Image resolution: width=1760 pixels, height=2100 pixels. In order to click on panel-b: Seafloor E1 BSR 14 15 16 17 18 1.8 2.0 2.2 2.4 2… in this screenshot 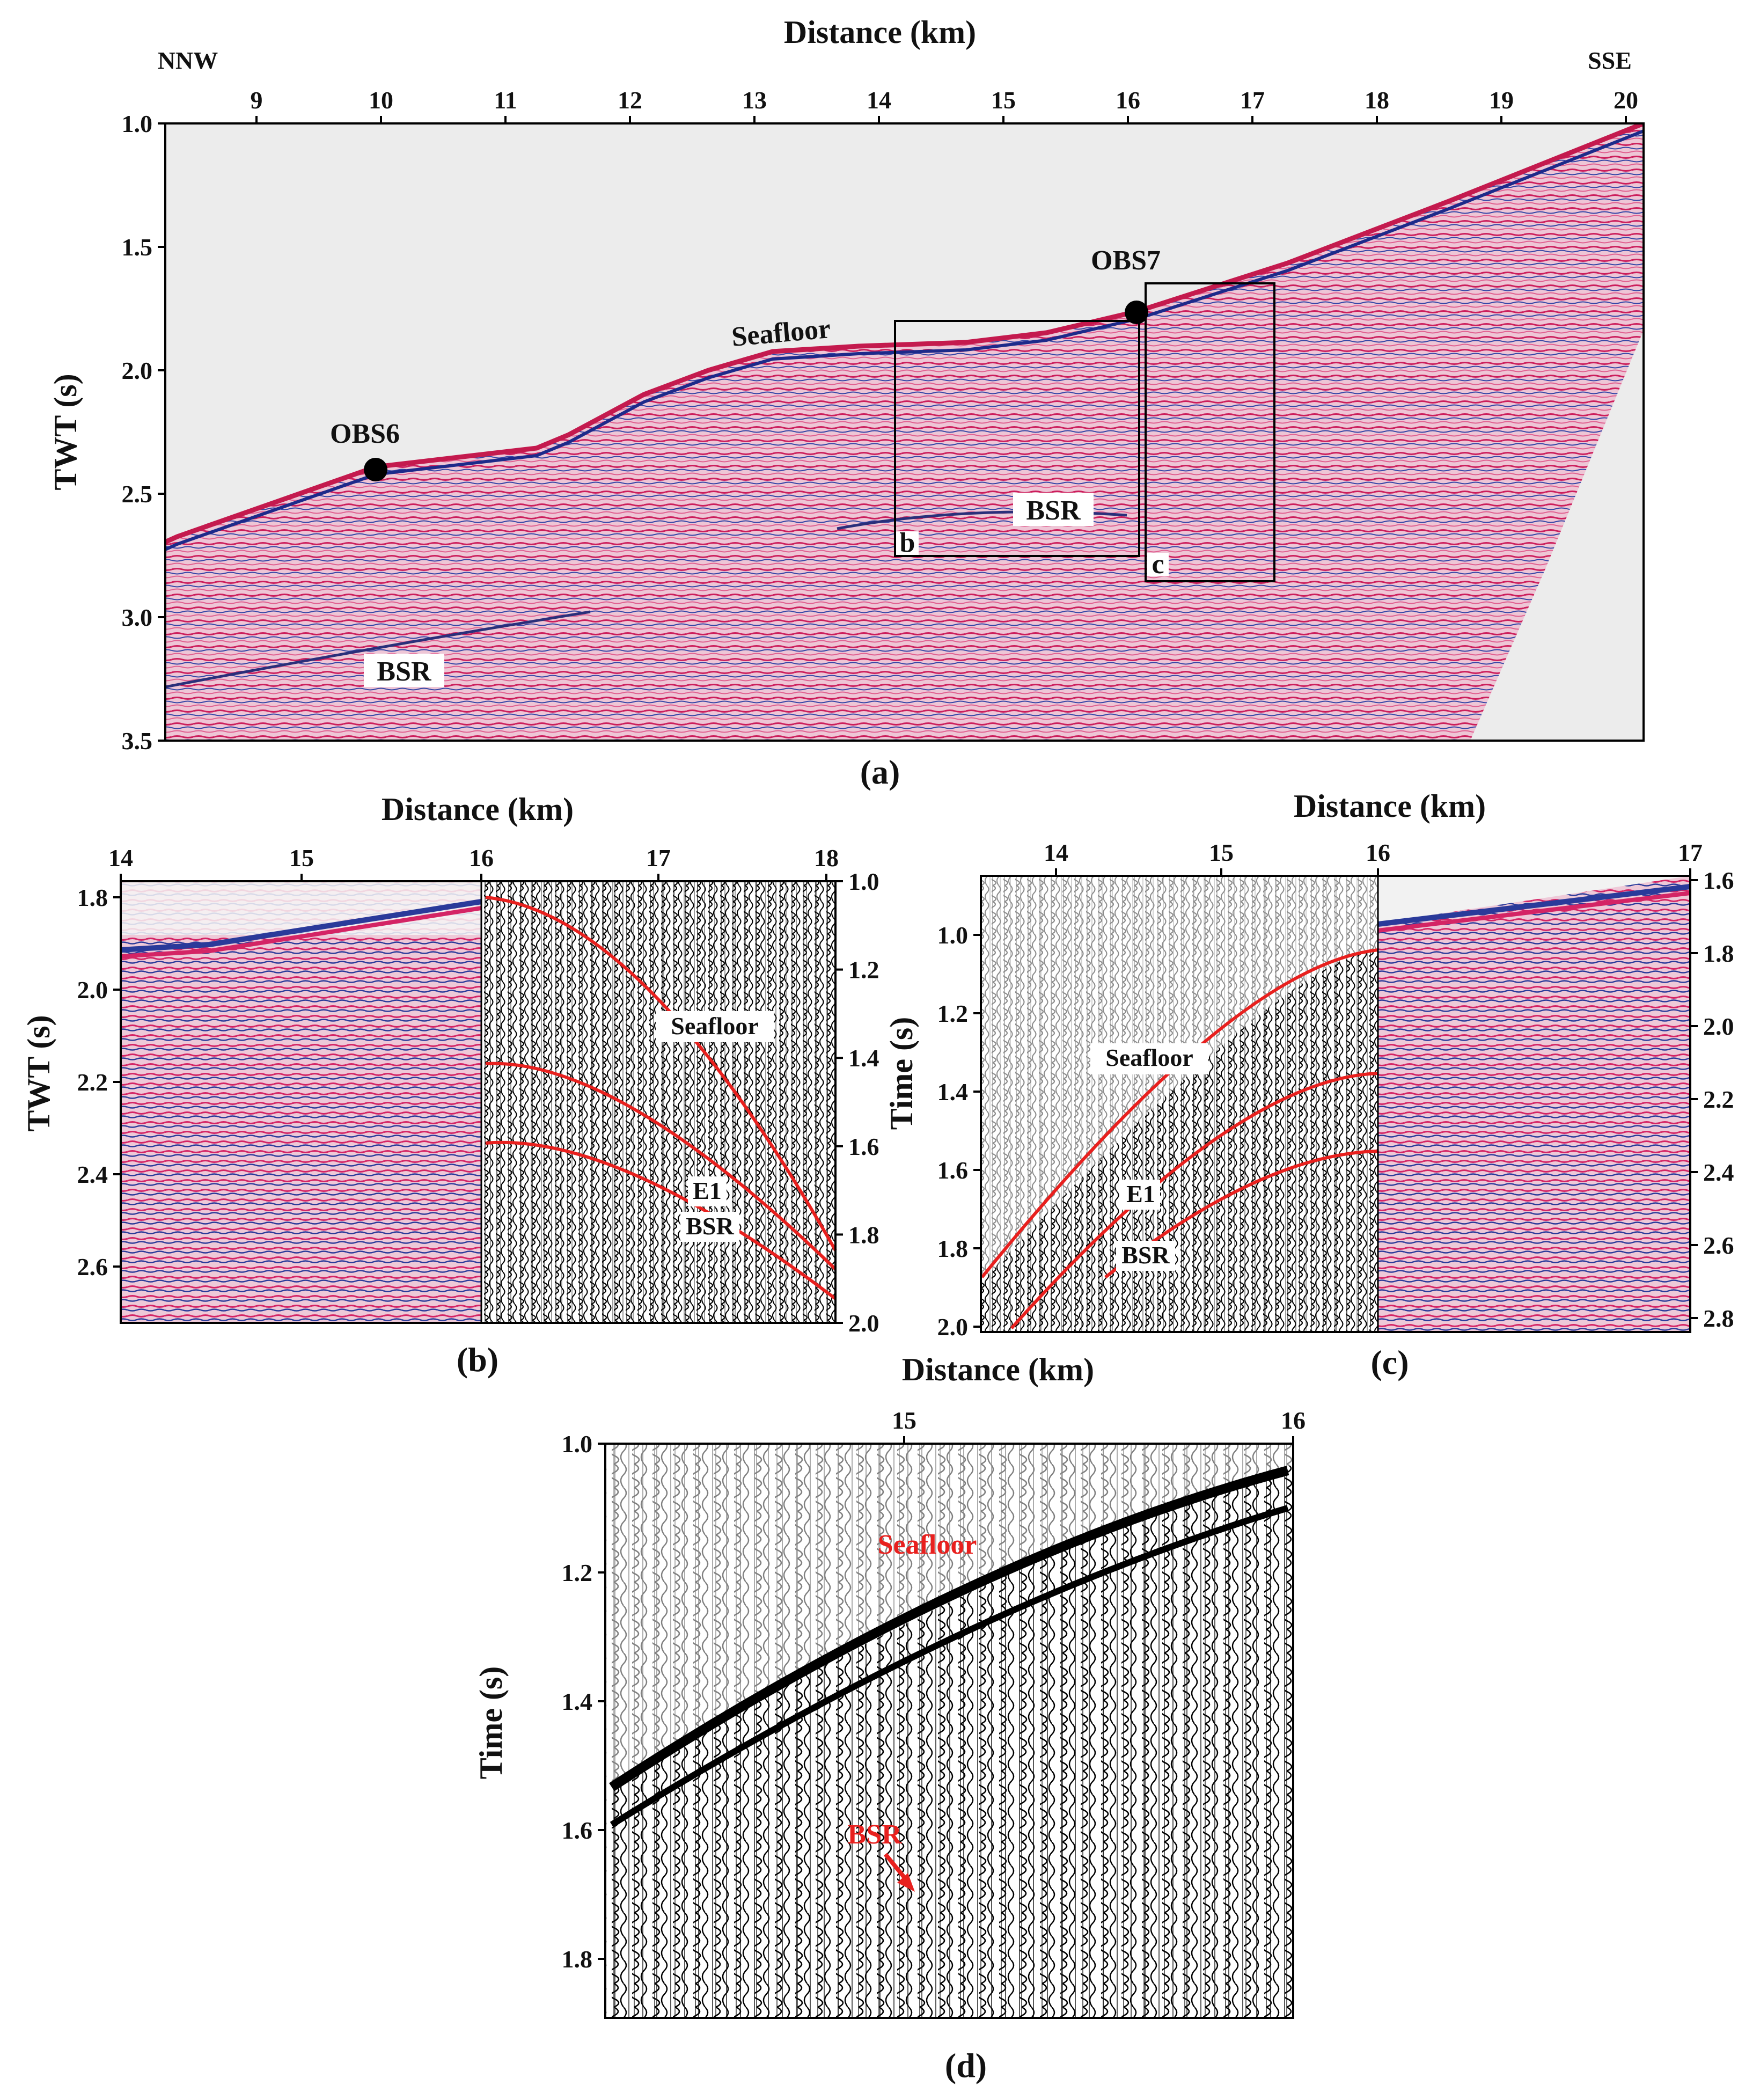, I will do `click(450, 1085)`.